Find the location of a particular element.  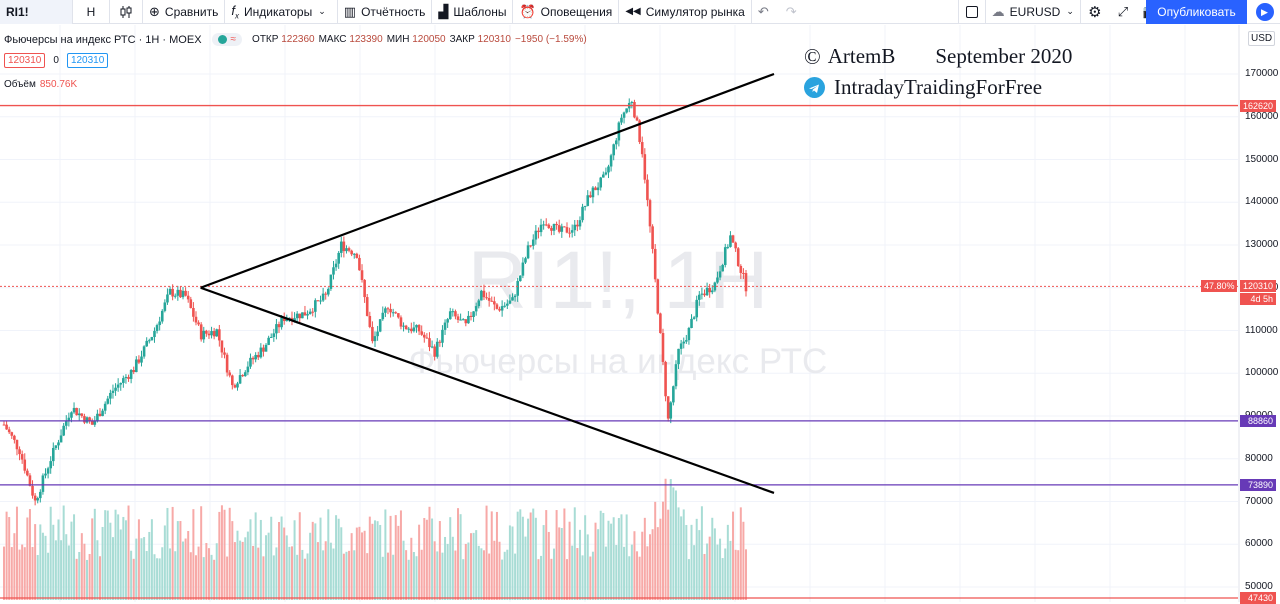

currency-badge: USD is located at coordinates (1262, 38).